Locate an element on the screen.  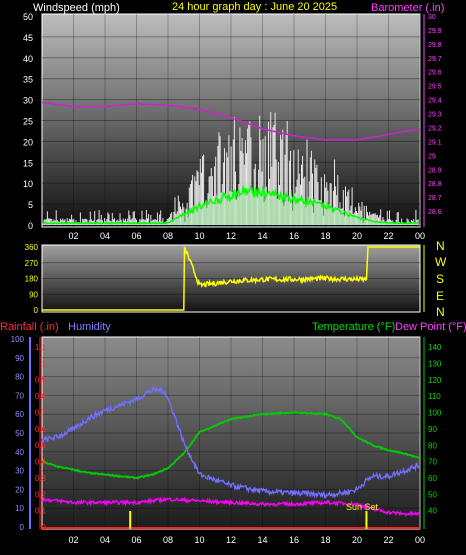
temperature-axis-label: Temperature (°F) is located at coordinates (353, 327).